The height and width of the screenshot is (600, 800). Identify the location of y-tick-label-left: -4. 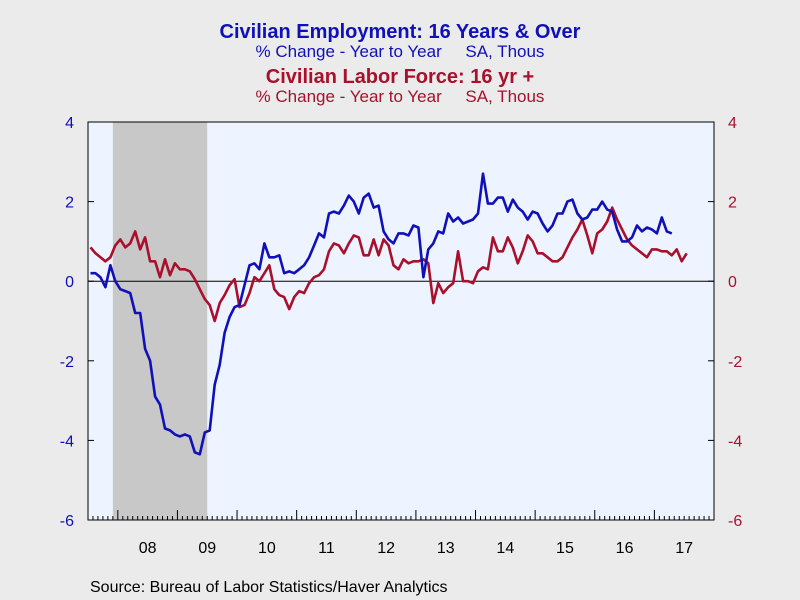
(67, 441).